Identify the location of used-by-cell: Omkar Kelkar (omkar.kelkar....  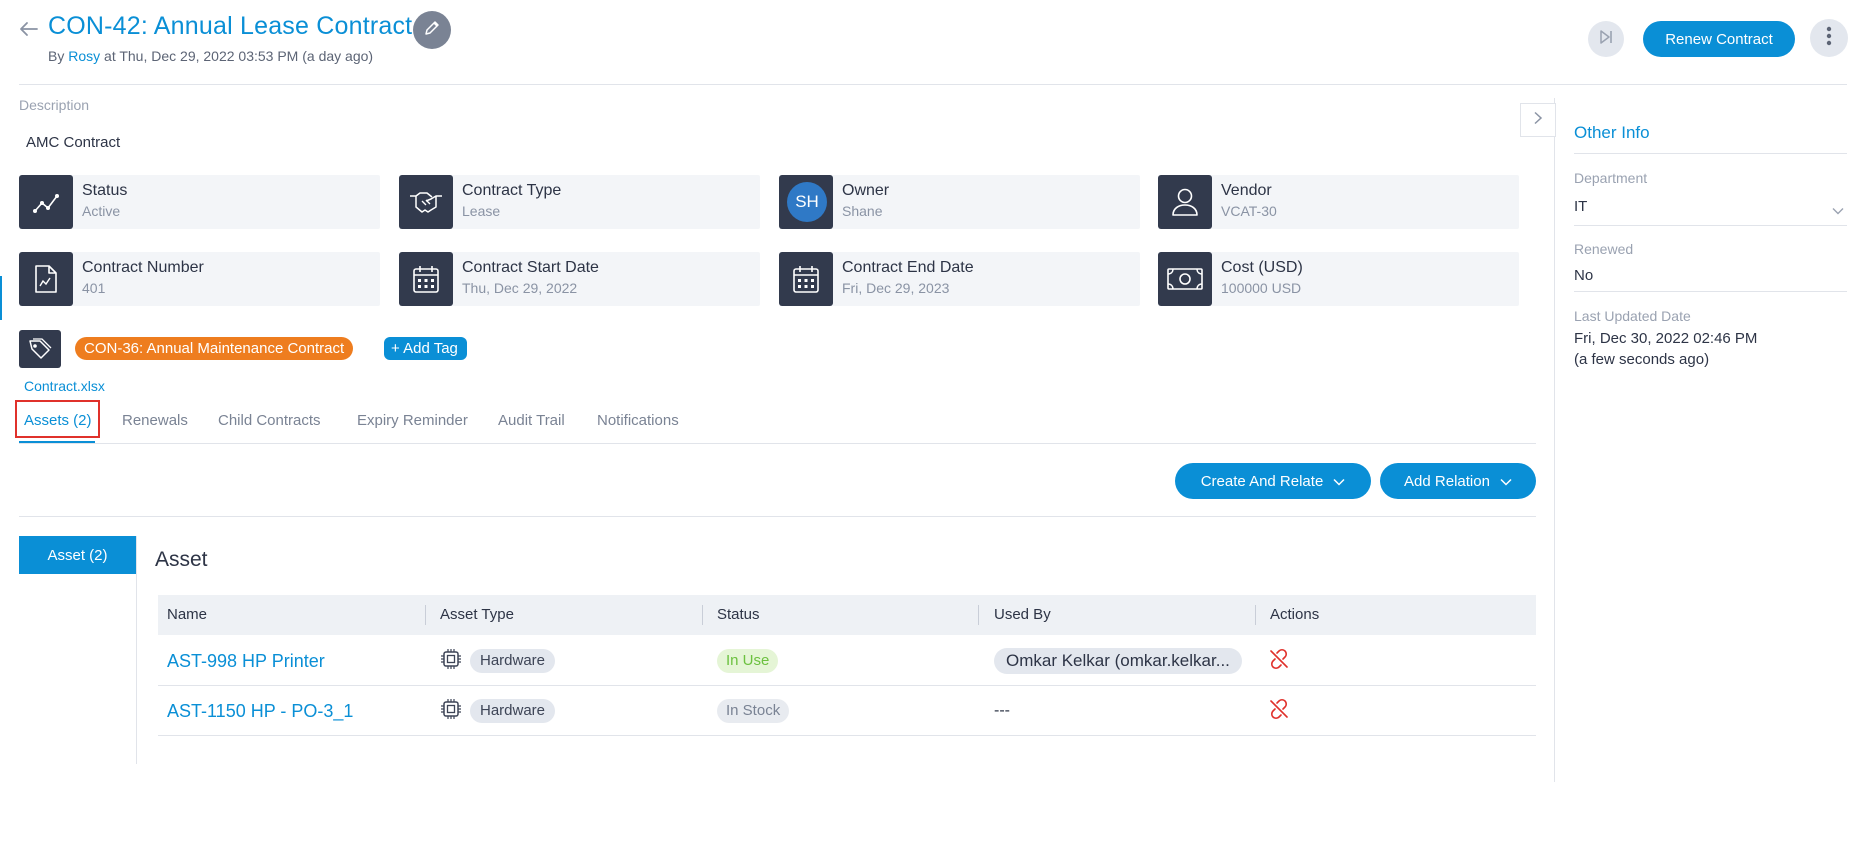
(1118, 661).